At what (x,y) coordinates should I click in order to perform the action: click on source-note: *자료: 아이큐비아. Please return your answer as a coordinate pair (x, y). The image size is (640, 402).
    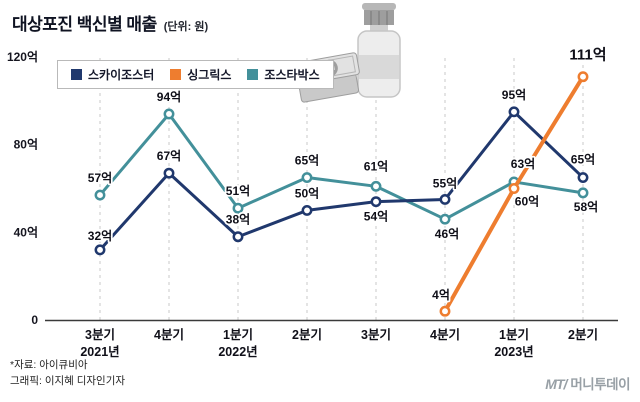
    Looking at the image, I should click on (49, 365).